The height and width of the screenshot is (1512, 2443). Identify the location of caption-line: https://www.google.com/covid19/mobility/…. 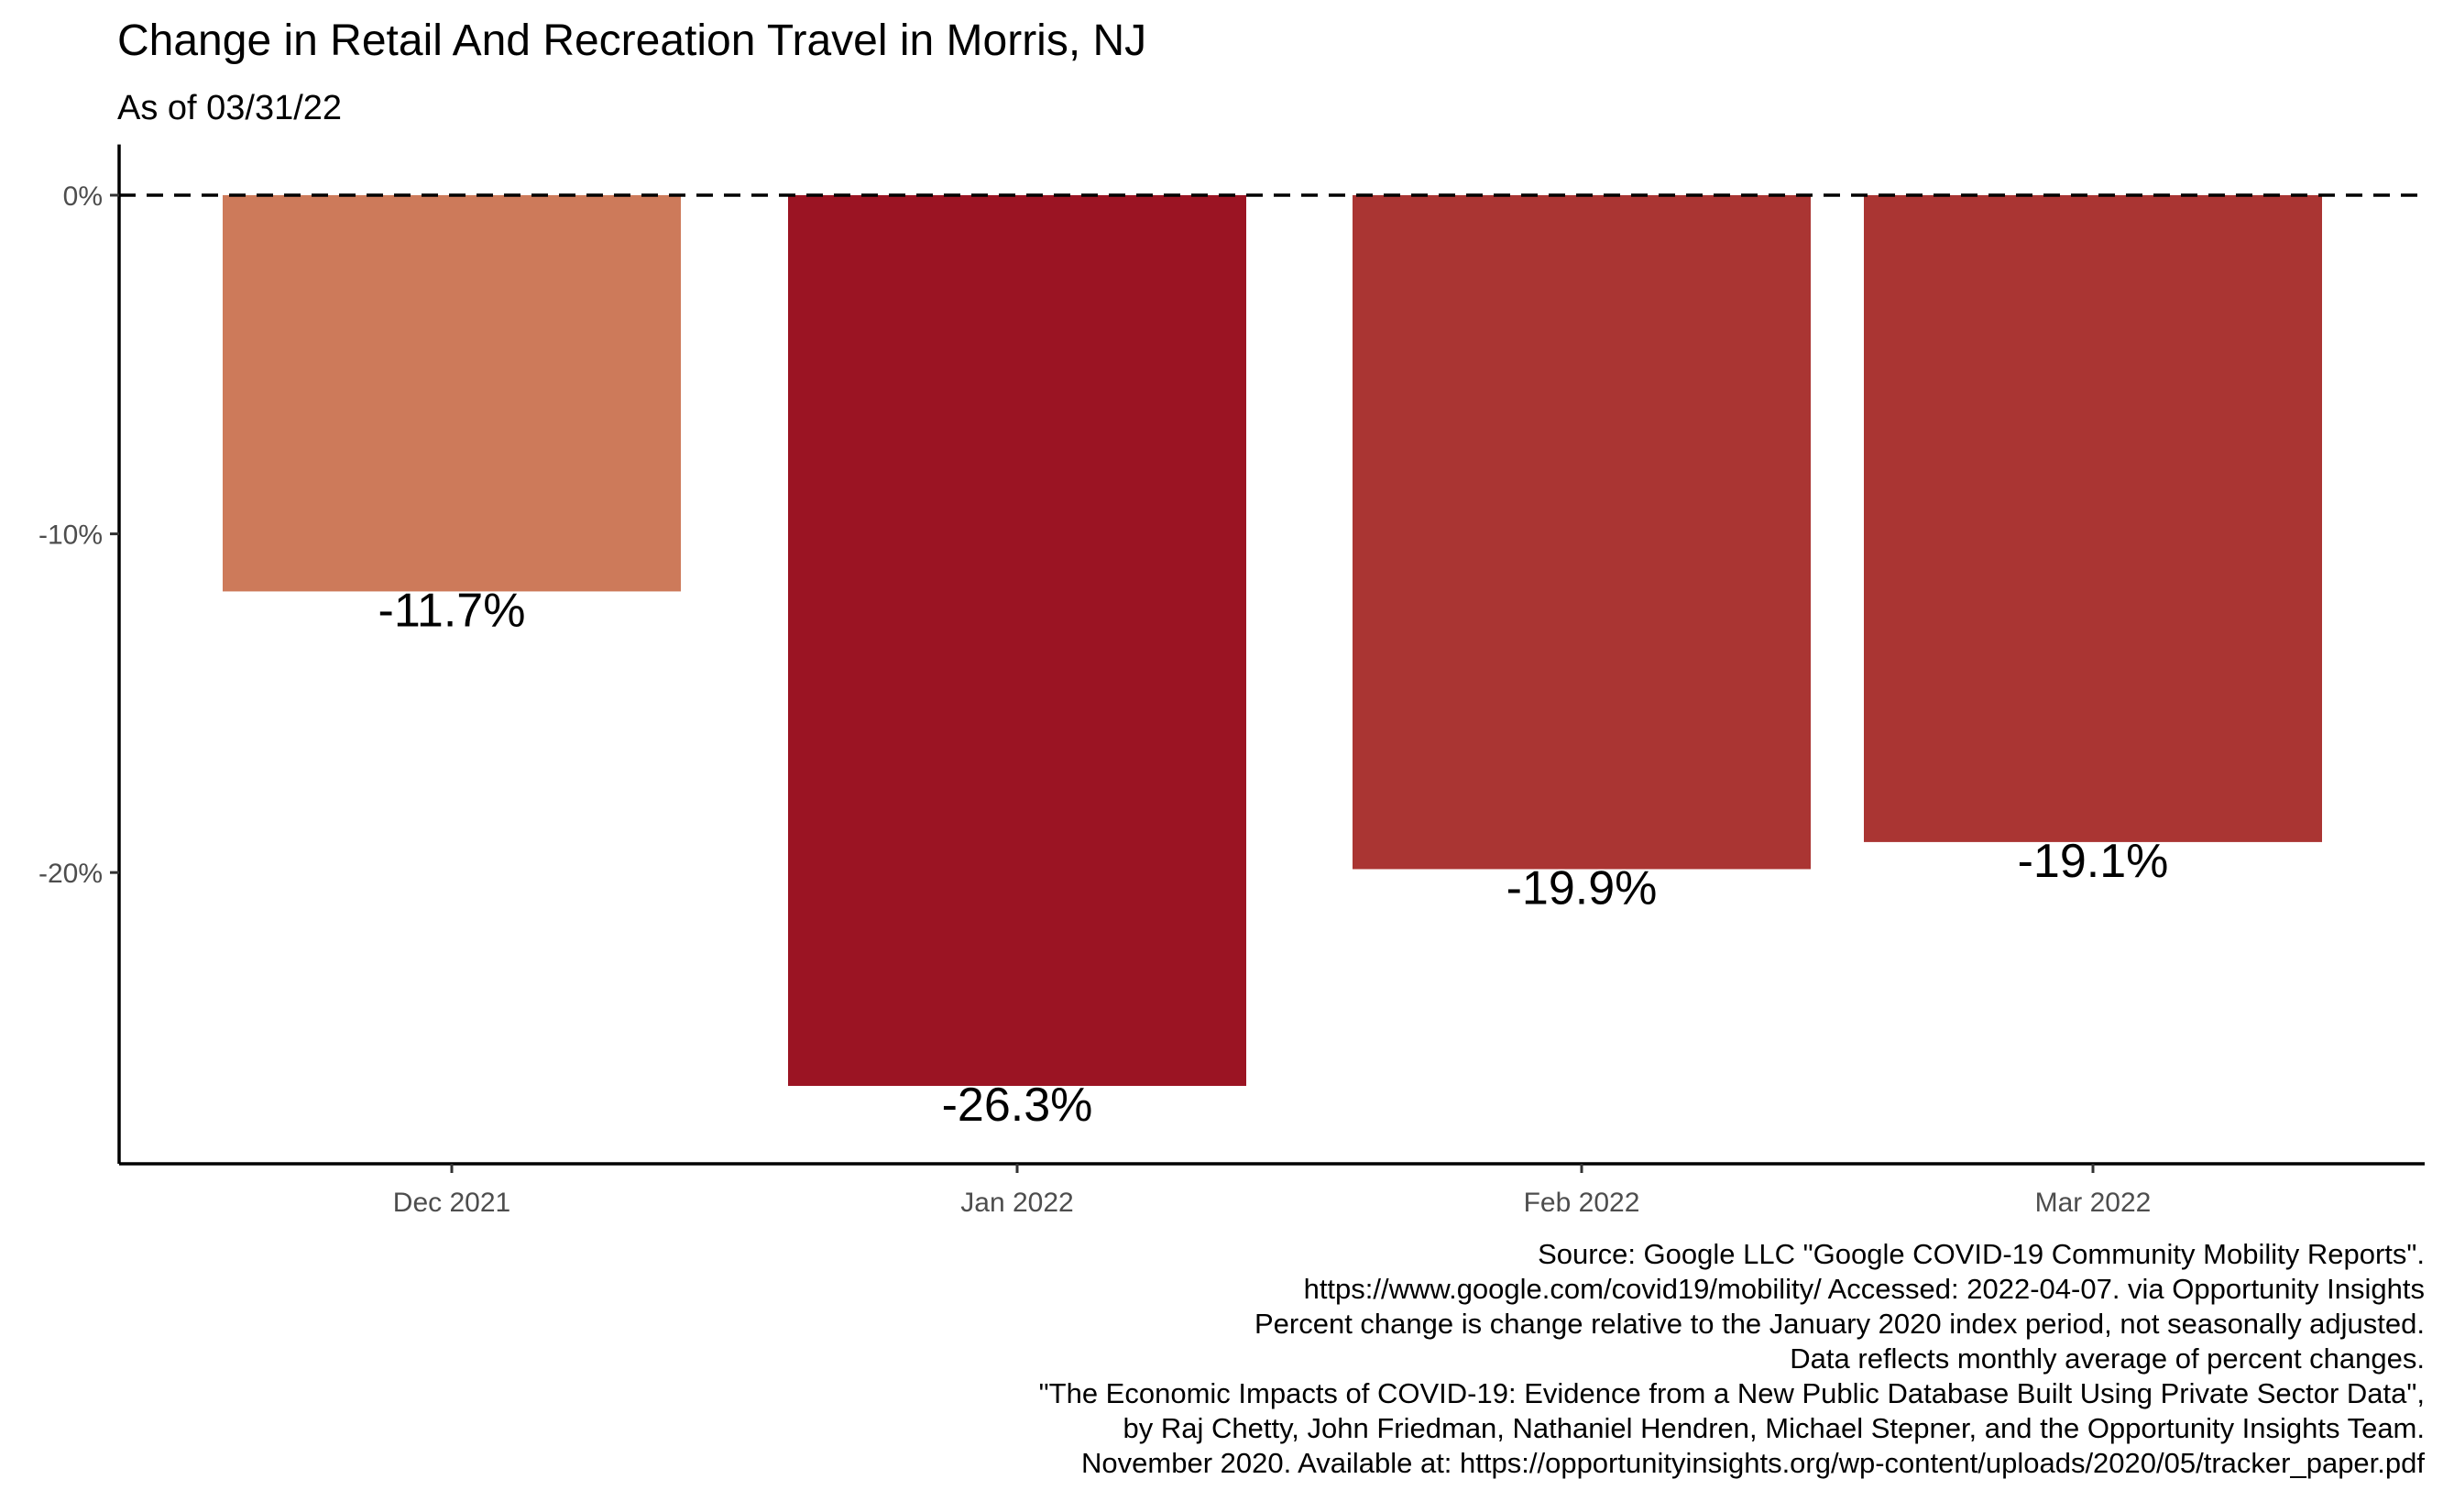
(1864, 1289).